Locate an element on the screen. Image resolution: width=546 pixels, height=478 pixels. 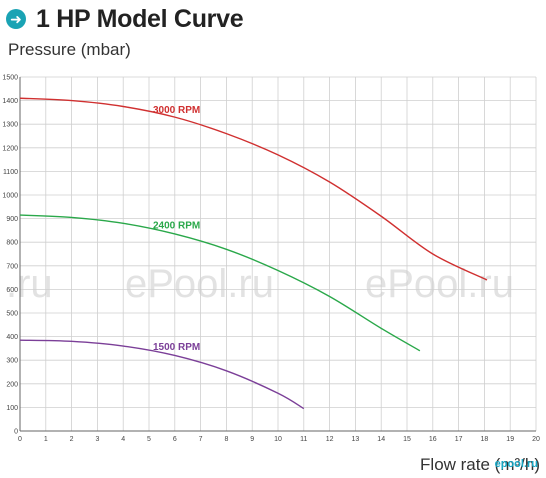
chart-title: 1 HP Model Curve is located at coordinates (140, 18).